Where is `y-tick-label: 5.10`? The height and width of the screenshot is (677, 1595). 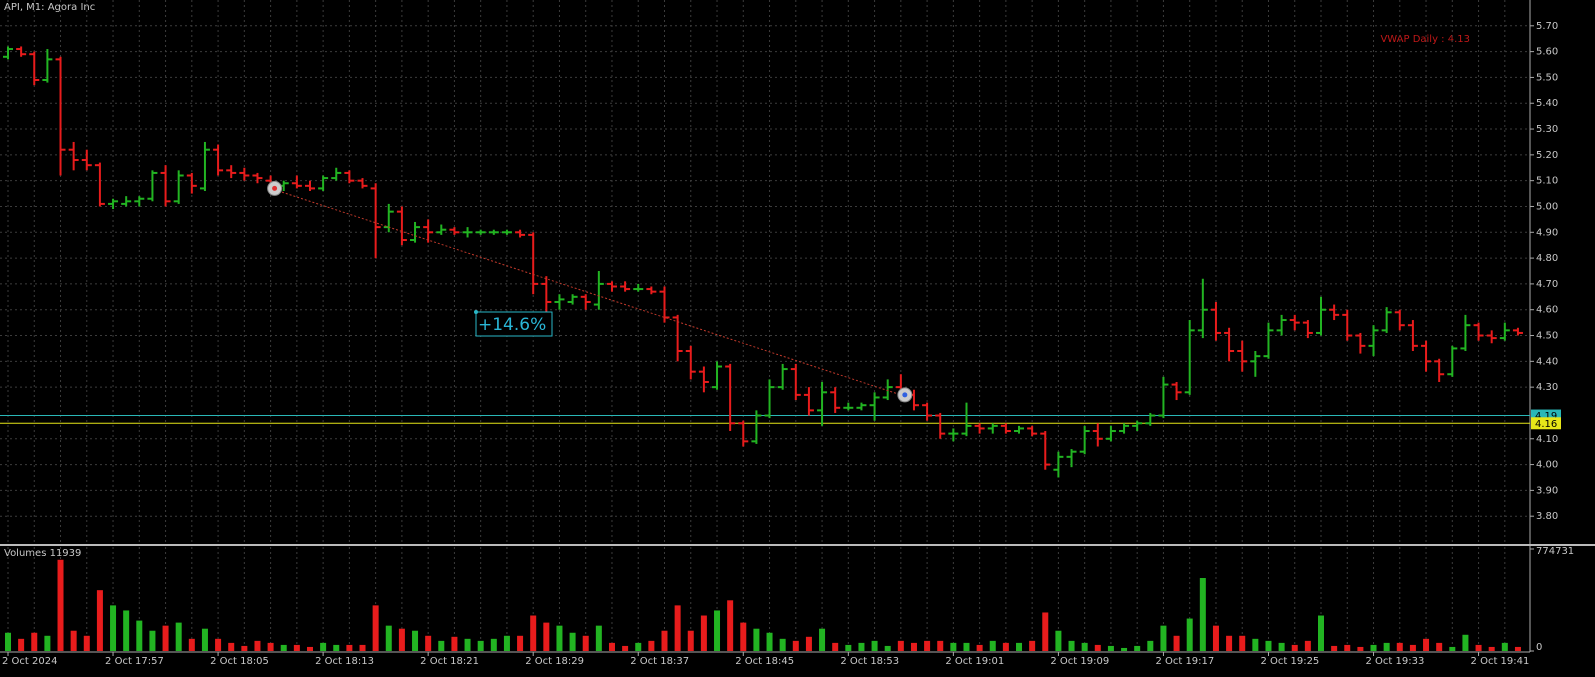
y-tick-label: 5.10 is located at coordinates (1547, 181).